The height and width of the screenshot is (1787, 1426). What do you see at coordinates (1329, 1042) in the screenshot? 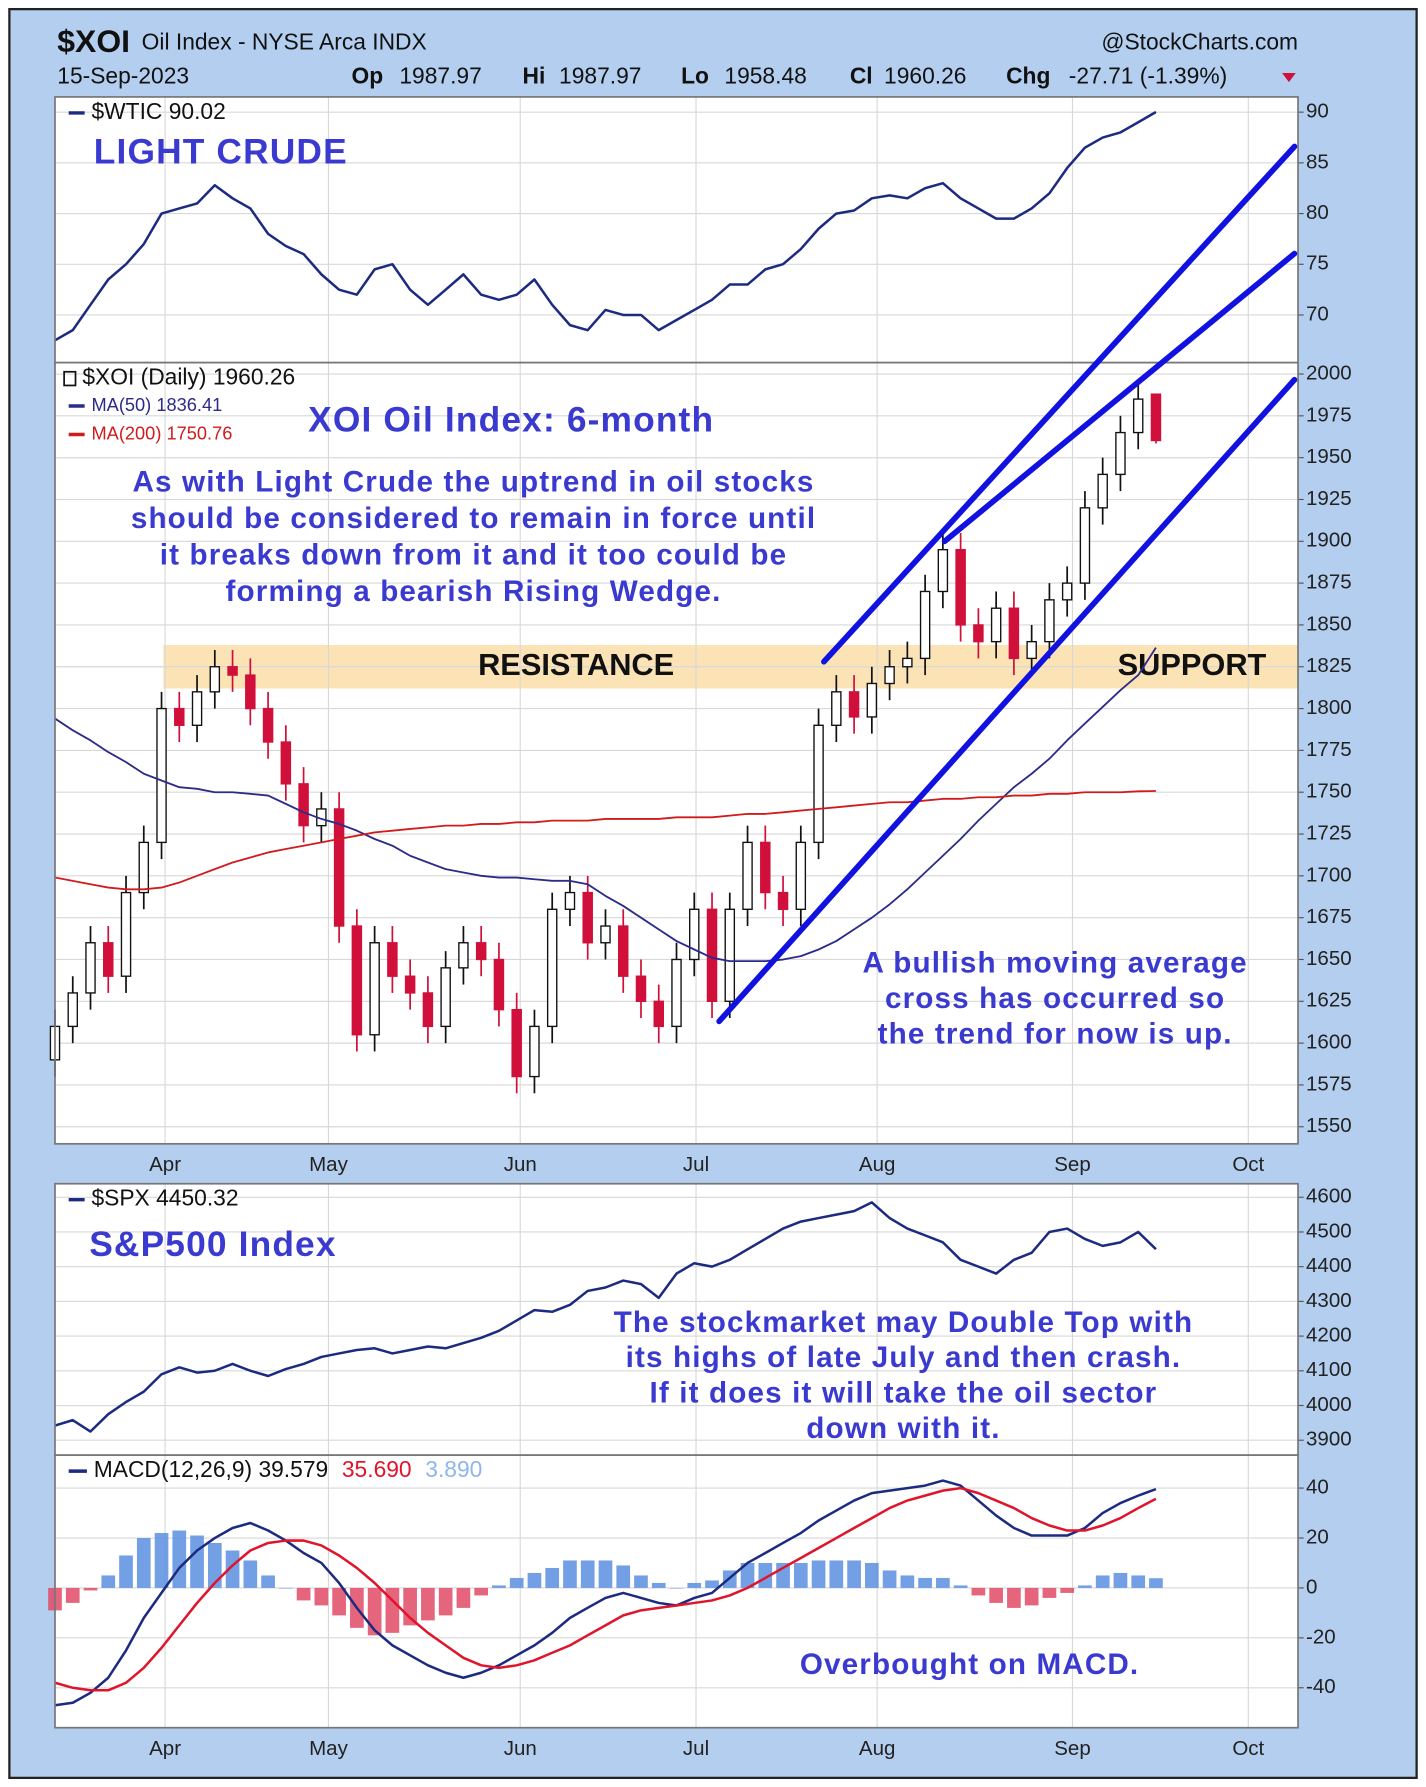
I see `y-tick-label: 1600` at bounding box center [1329, 1042].